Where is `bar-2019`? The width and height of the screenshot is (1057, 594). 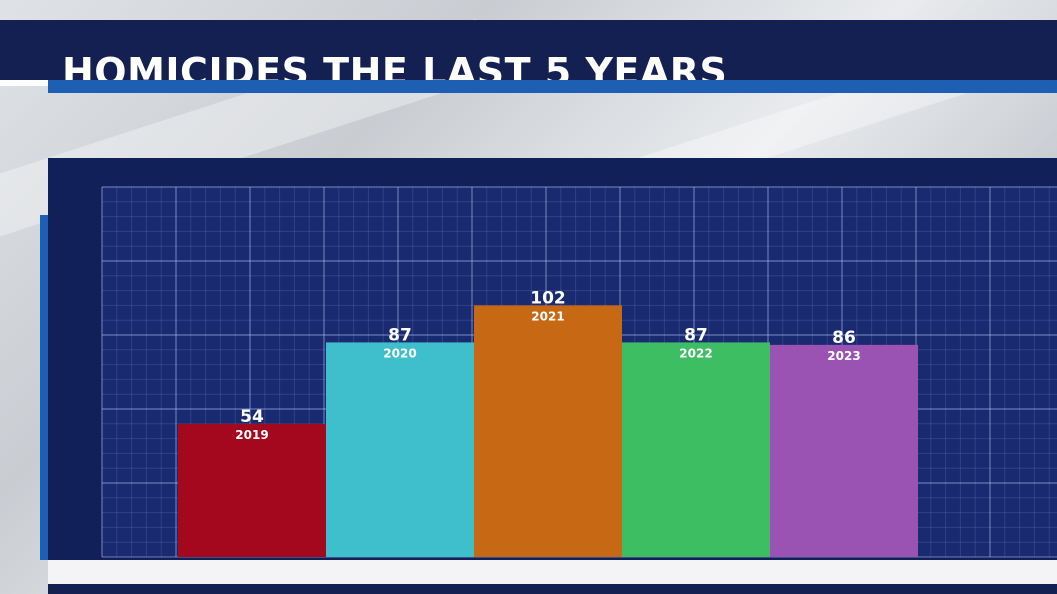
bar-2019 is located at coordinates (252, 490).